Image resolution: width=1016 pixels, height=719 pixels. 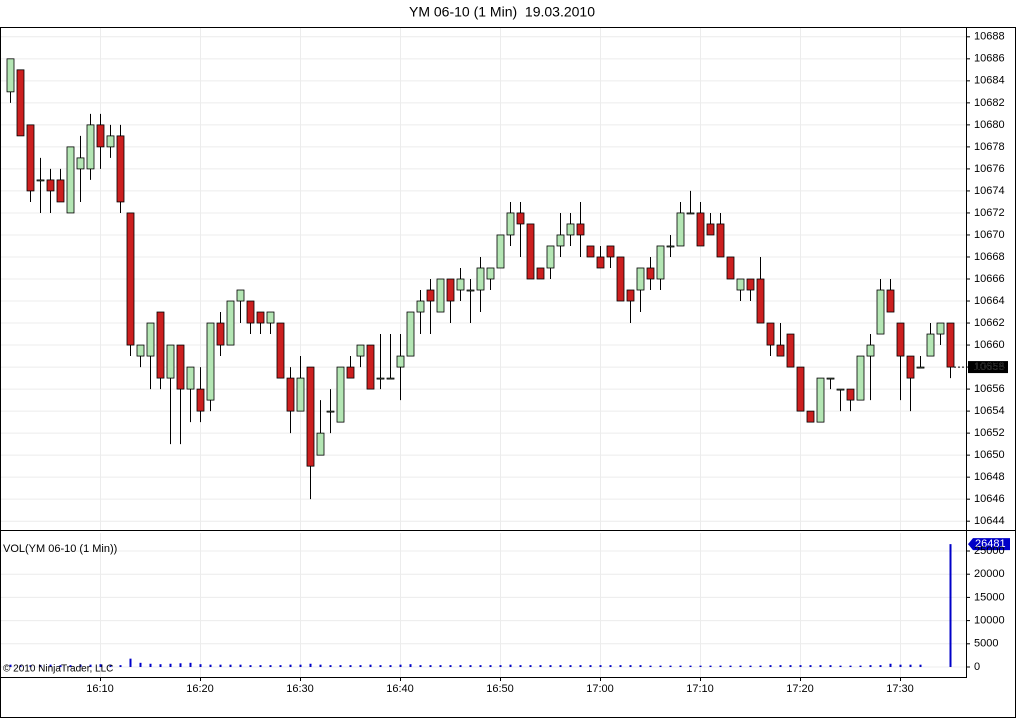 I want to click on x-tick-label: 17:20, so click(x=800, y=689).